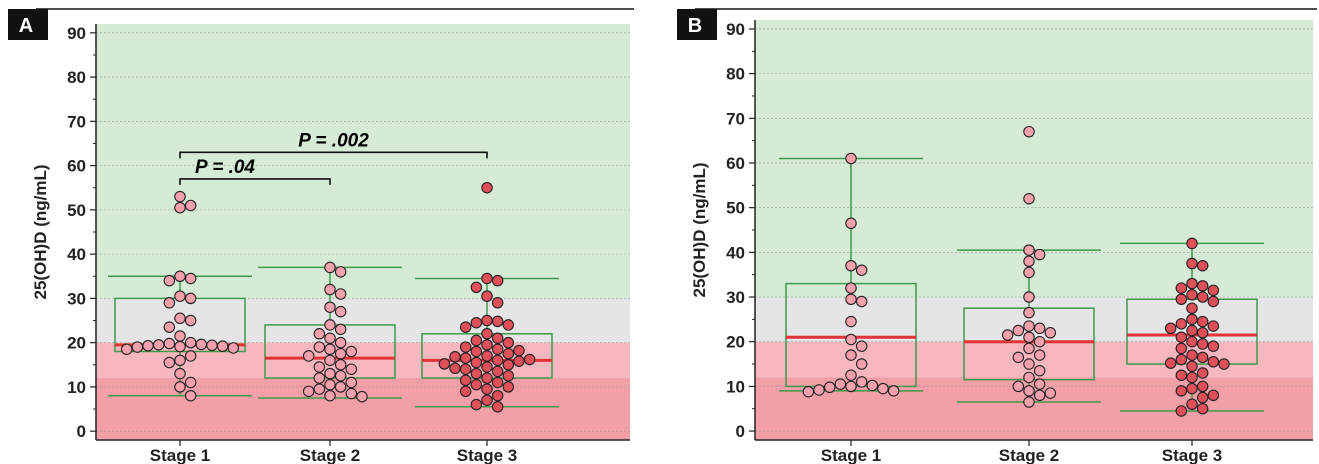  What do you see at coordinates (851, 455) in the screenshot?
I see `x-tick-label: Stage 1` at bounding box center [851, 455].